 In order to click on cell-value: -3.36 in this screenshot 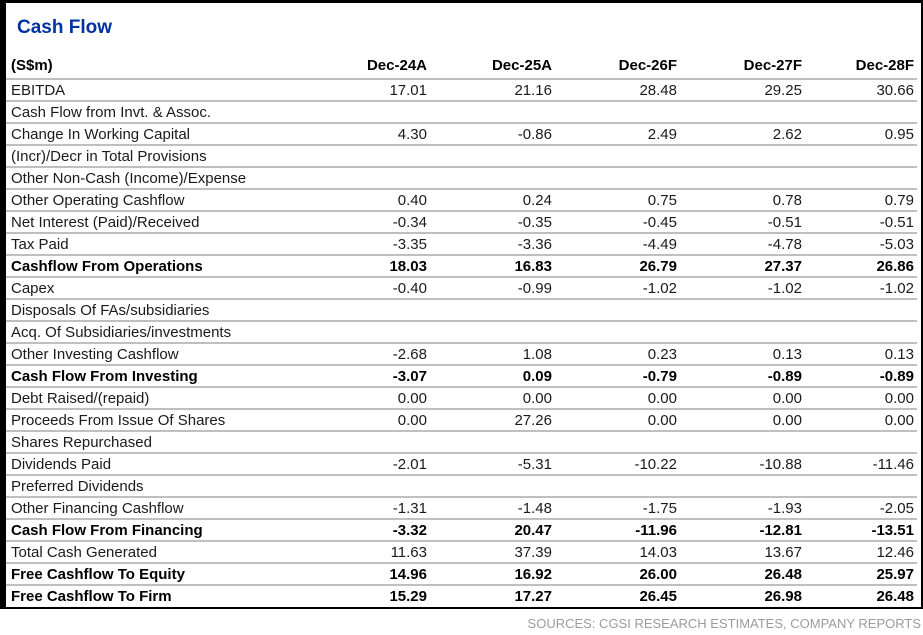, I will do `click(492, 244)`.